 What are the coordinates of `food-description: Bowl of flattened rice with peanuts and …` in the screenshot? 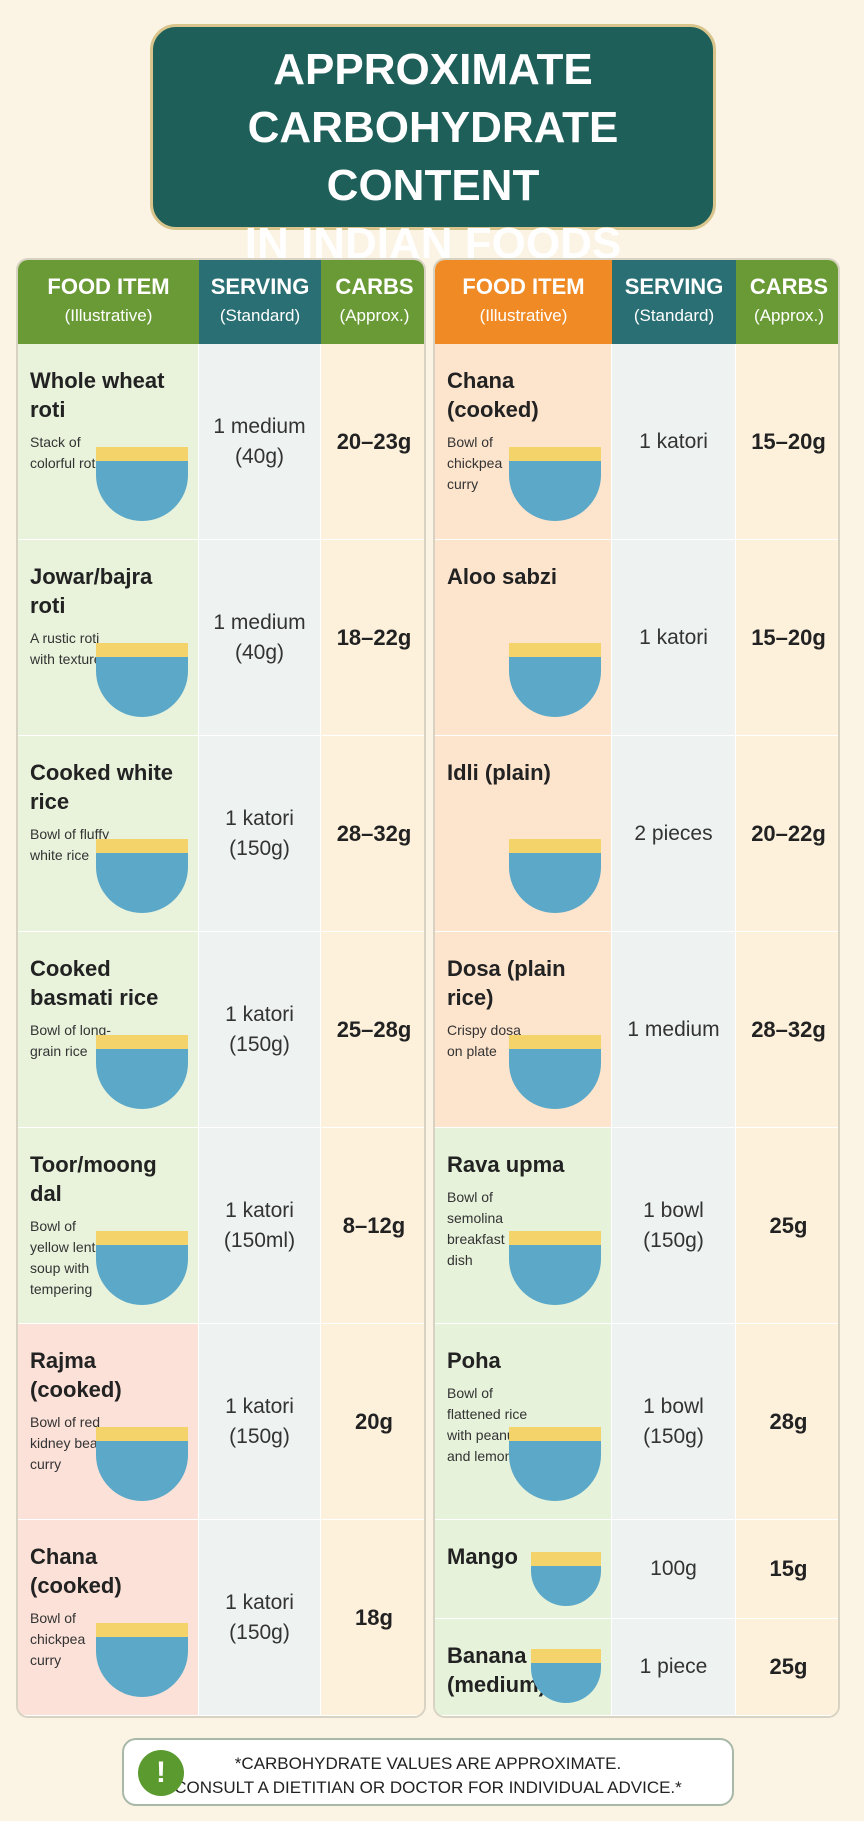 It's located at (487, 1424).